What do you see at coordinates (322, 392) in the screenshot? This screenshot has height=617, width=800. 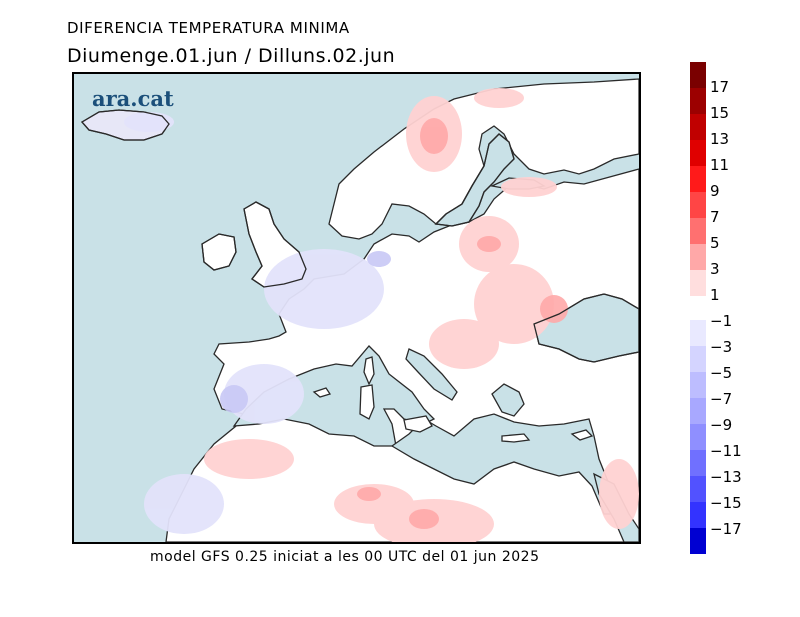 I see `island-balearic` at bounding box center [322, 392].